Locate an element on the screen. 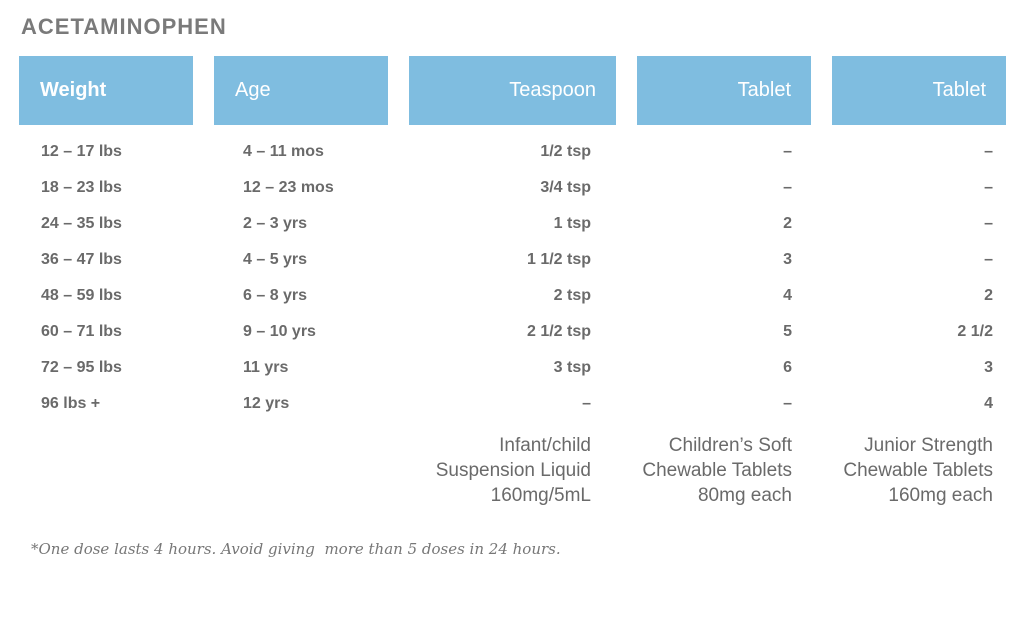 The height and width of the screenshot is (628, 1024). weight-cell: 48 – 59 lbs is located at coordinates (81, 295).